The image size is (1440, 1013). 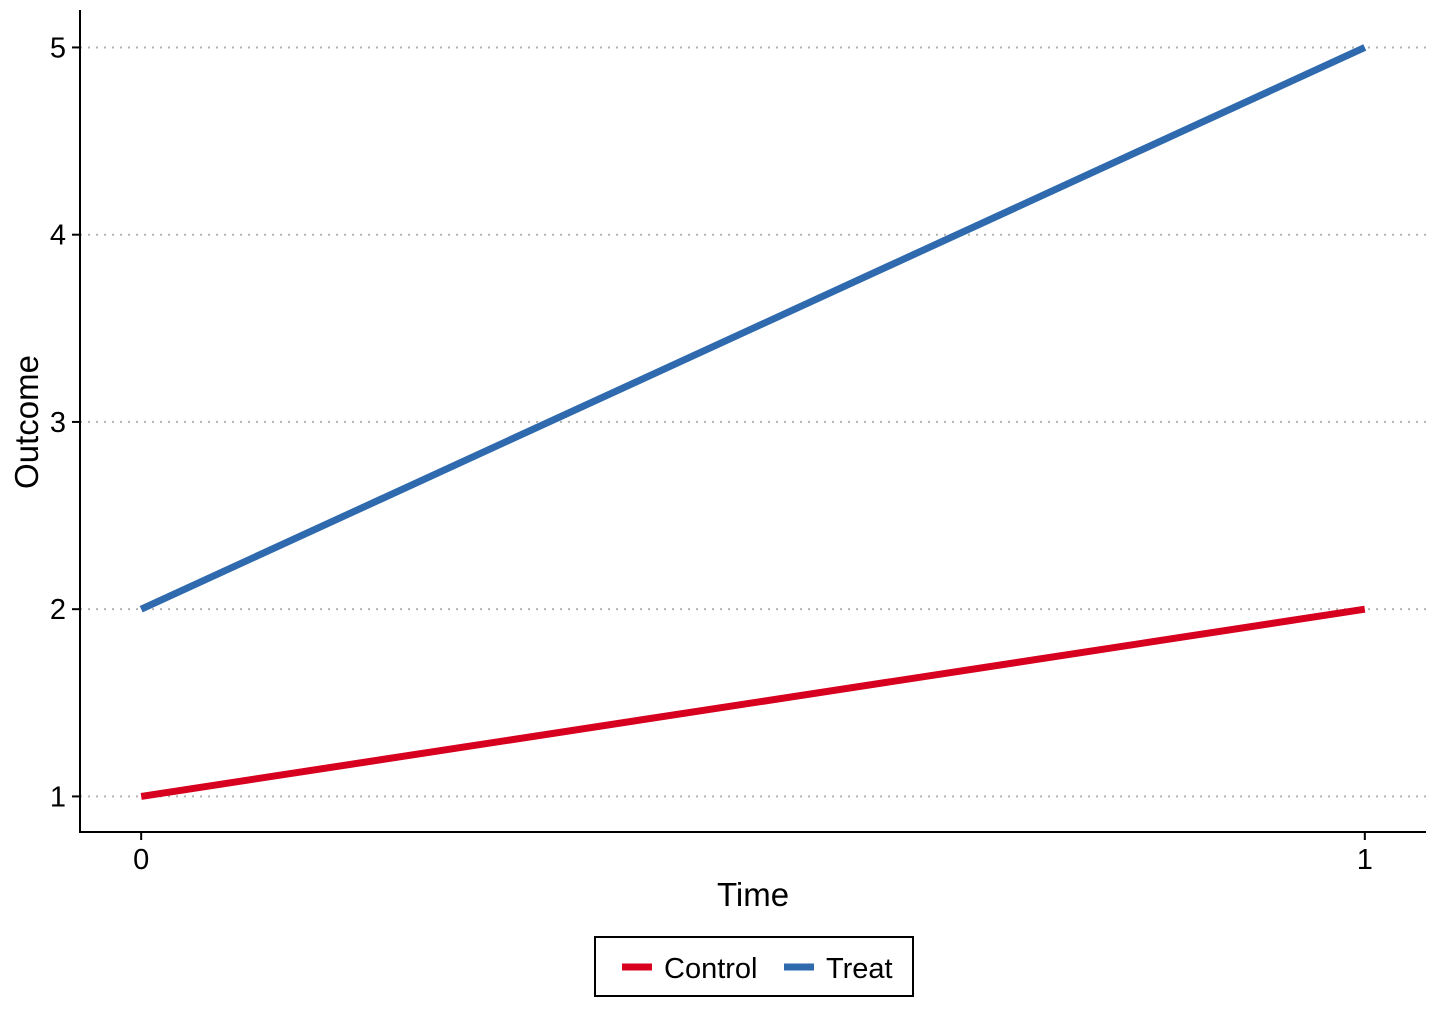 What do you see at coordinates (711, 969) in the screenshot?
I see `legend-label-control: Control` at bounding box center [711, 969].